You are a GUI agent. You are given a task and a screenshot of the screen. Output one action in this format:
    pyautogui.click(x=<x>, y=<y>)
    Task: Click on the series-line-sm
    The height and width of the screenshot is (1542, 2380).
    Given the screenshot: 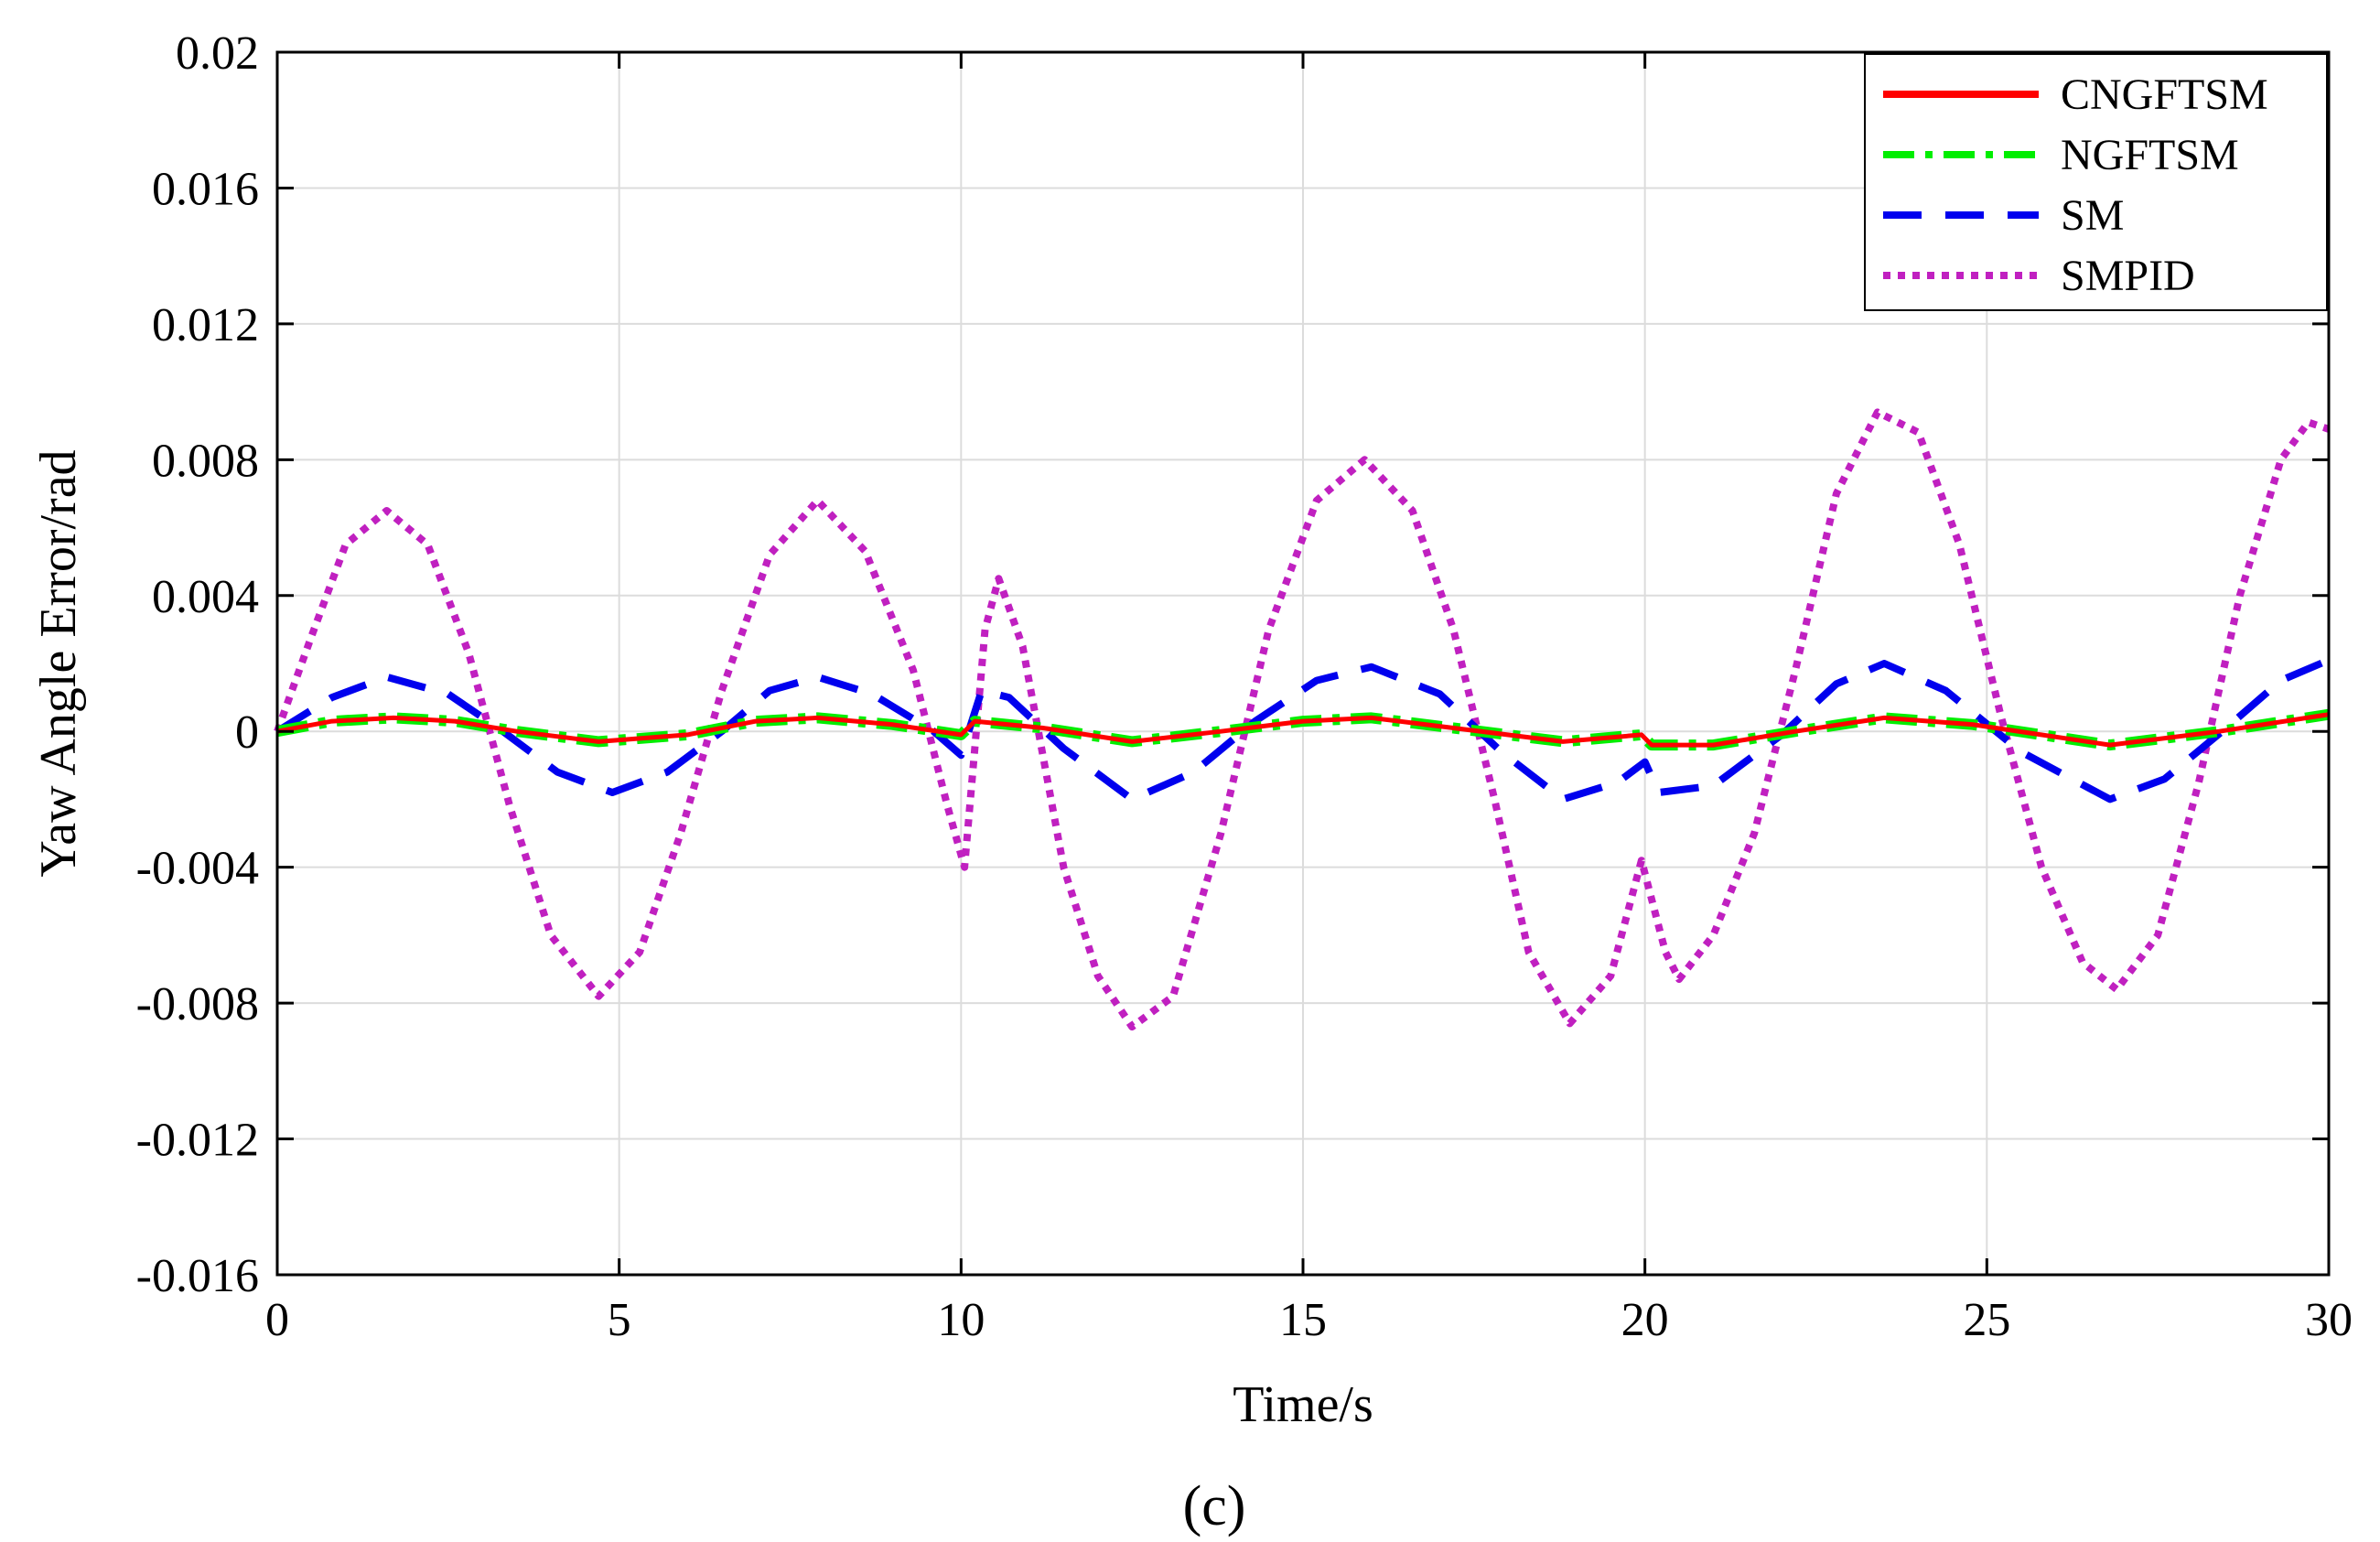 What is the action you would take?
    pyautogui.click(x=1303, y=729)
    